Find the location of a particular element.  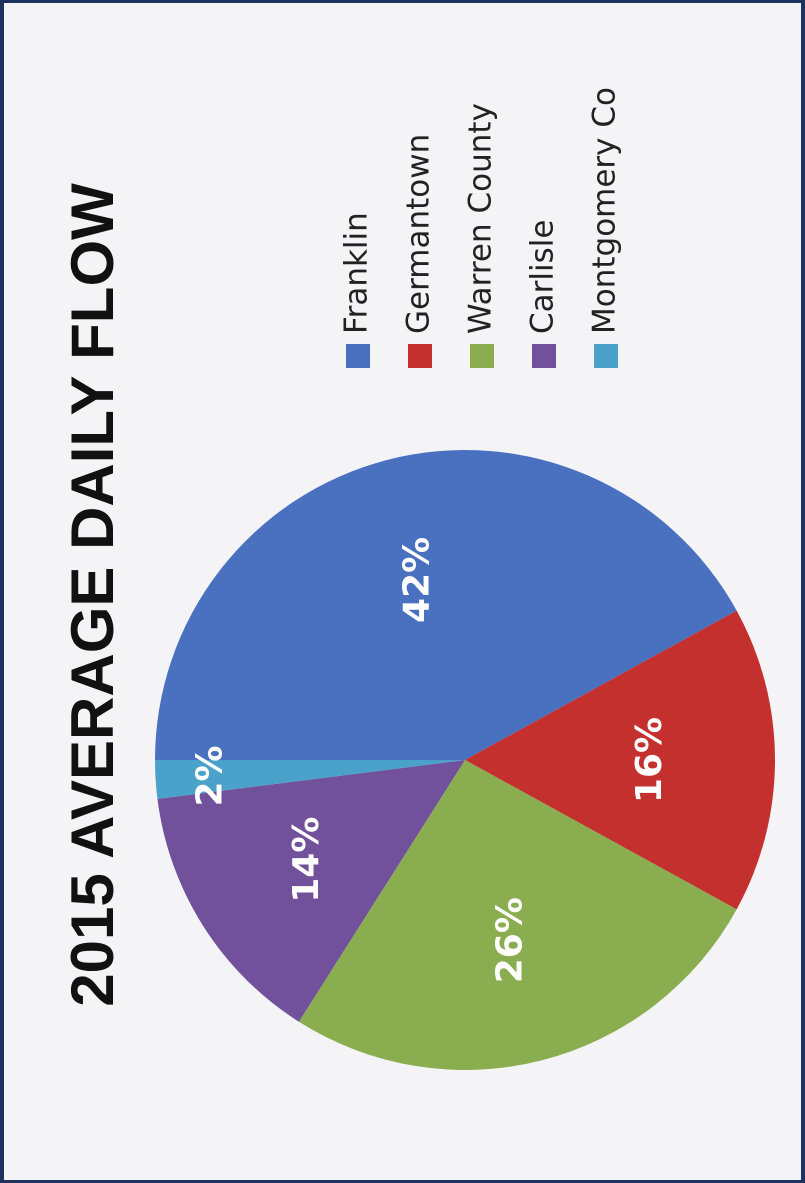

legend-label: Carlisle is located at coordinates (543, 277).